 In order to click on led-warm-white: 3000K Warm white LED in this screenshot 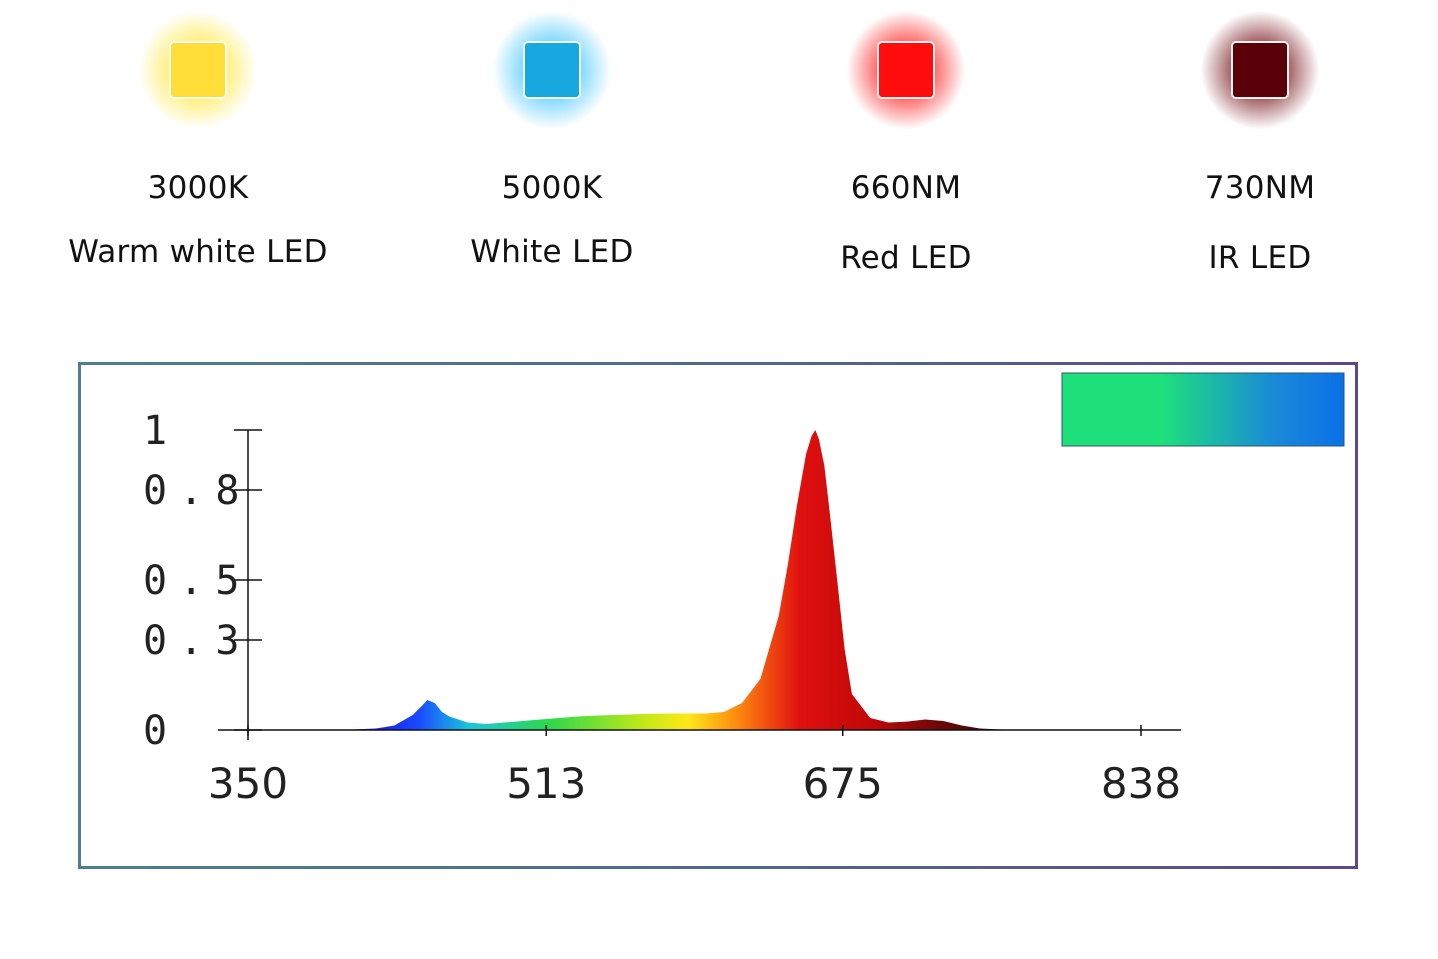, I will do `click(198, 150)`.